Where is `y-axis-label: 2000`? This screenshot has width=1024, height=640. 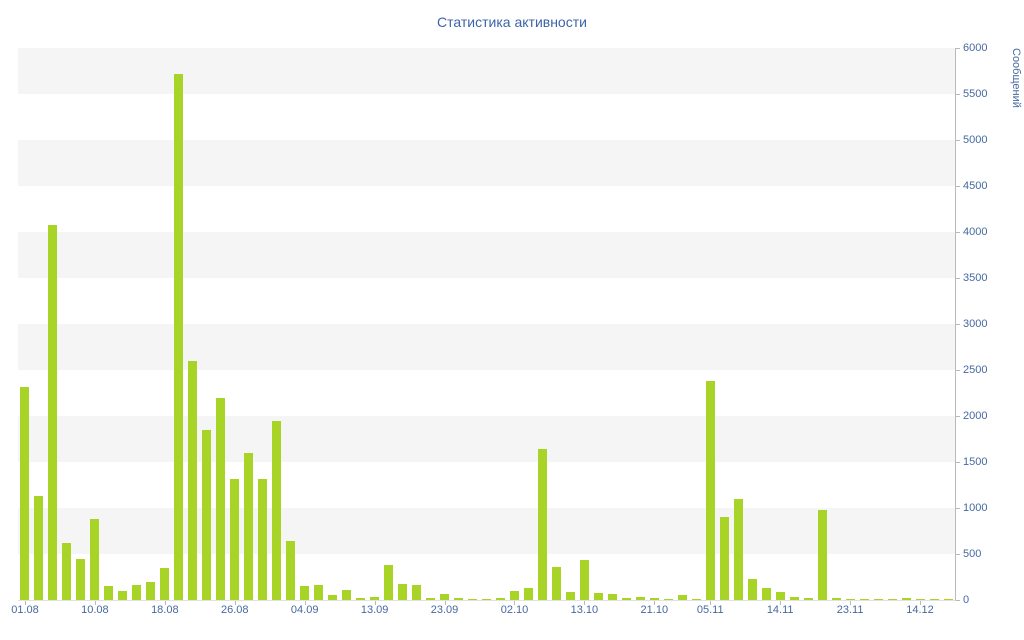
y-axis-label: 2000 is located at coordinates (975, 416).